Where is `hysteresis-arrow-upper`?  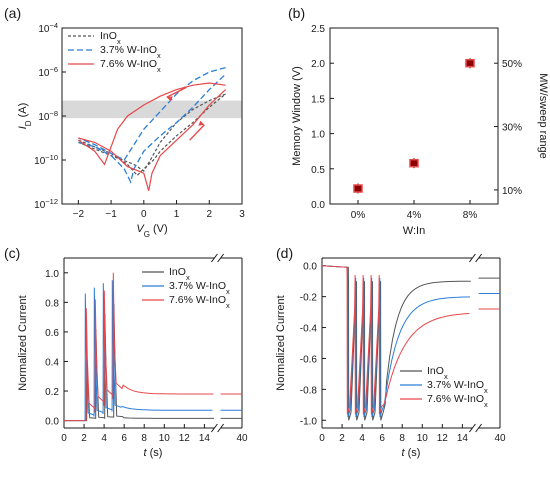 hysteresis-arrow-upper is located at coordinates (176, 92).